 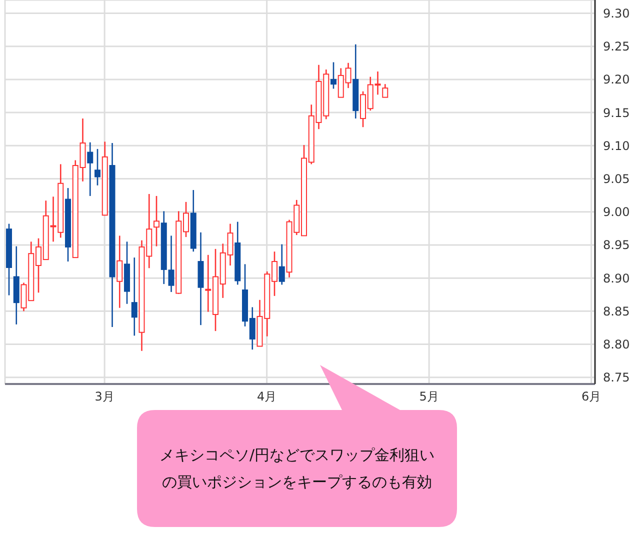 I want to click on x-tick-label: 6月, so click(x=591, y=397).